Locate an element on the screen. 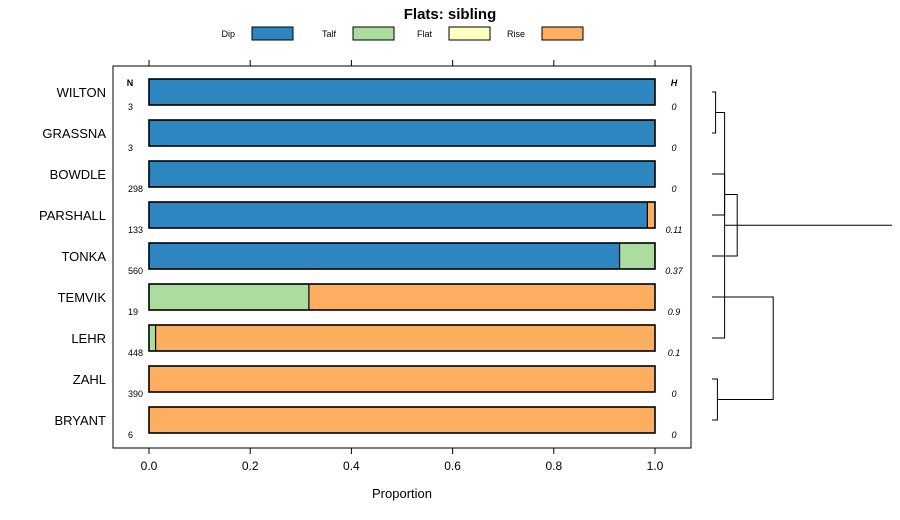  h-value-bowdle: 0 is located at coordinates (673, 189).